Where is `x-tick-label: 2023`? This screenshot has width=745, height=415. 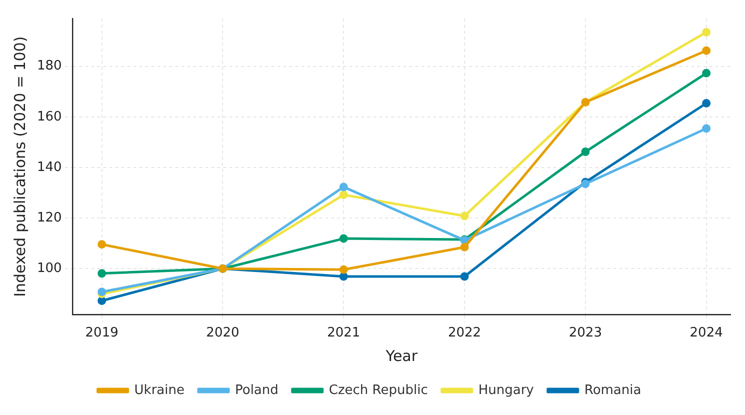 x-tick-label: 2023 is located at coordinates (585, 333).